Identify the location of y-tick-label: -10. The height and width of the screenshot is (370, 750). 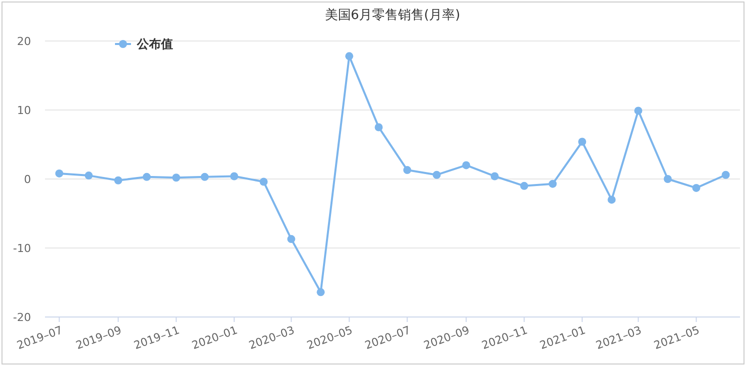
(22, 248).